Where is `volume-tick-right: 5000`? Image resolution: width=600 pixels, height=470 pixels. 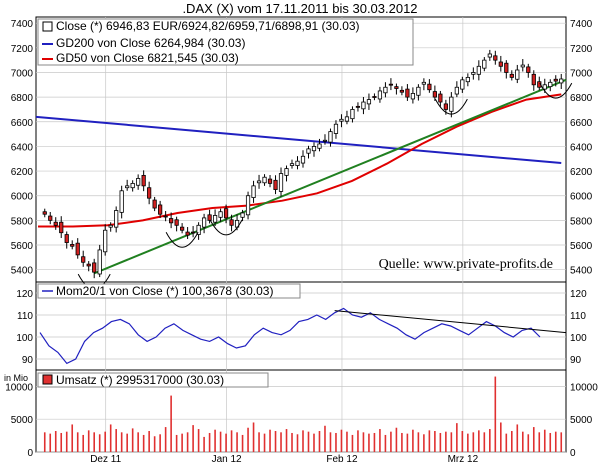 volume-tick-right: 5000 is located at coordinates (581, 420).